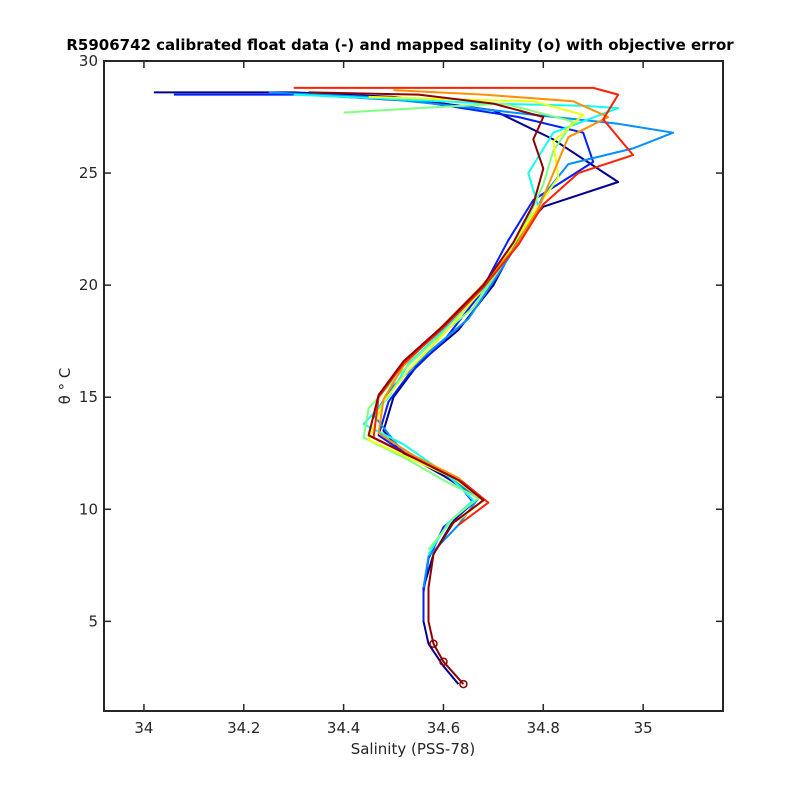 This screenshot has width=800, height=800. What do you see at coordinates (88, 61) in the screenshot?
I see `y-tick-label: 30` at bounding box center [88, 61].